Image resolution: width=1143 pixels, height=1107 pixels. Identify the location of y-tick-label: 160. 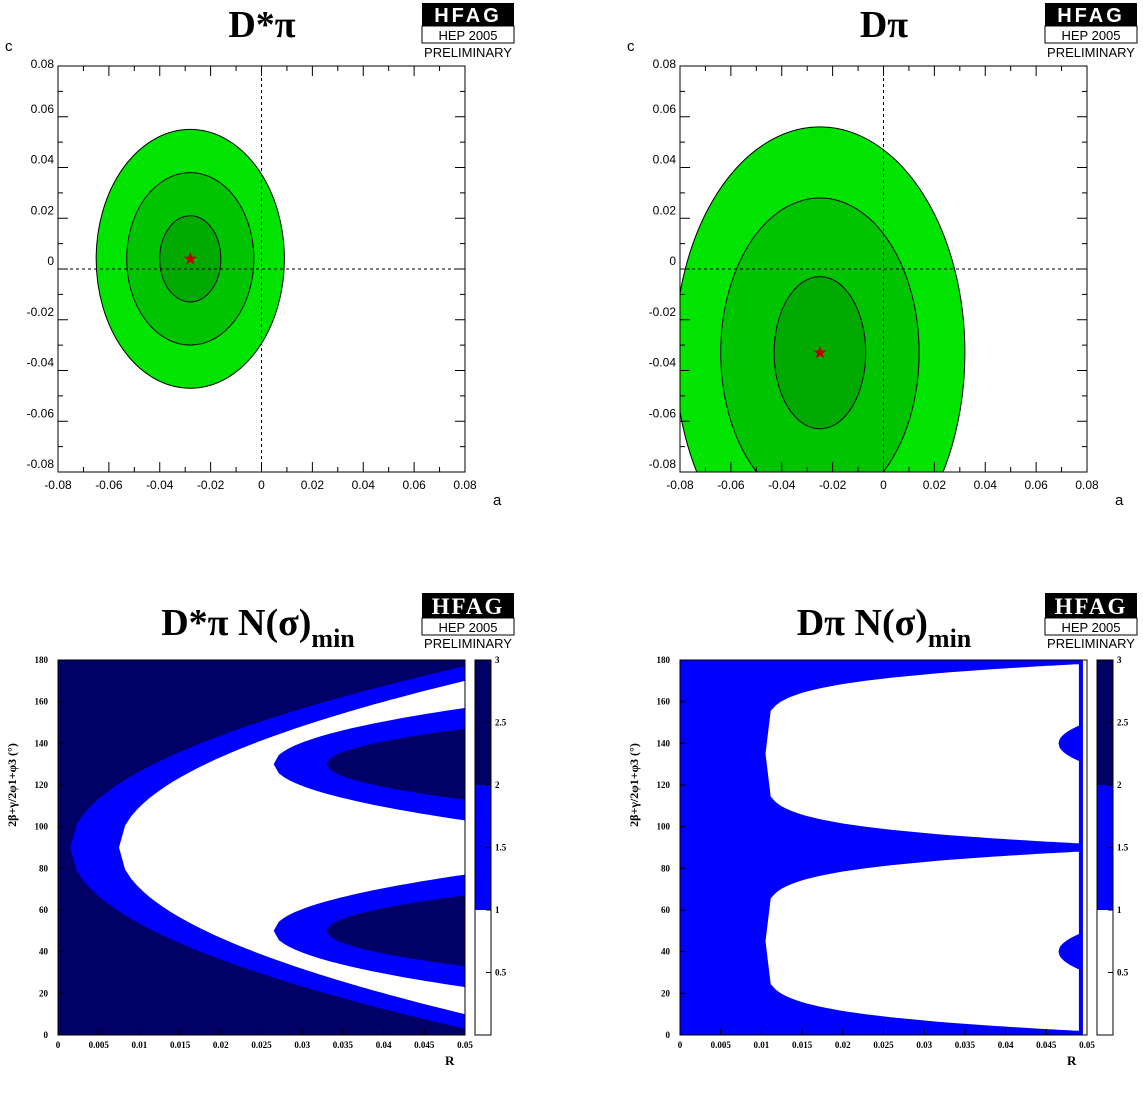
(42, 702).